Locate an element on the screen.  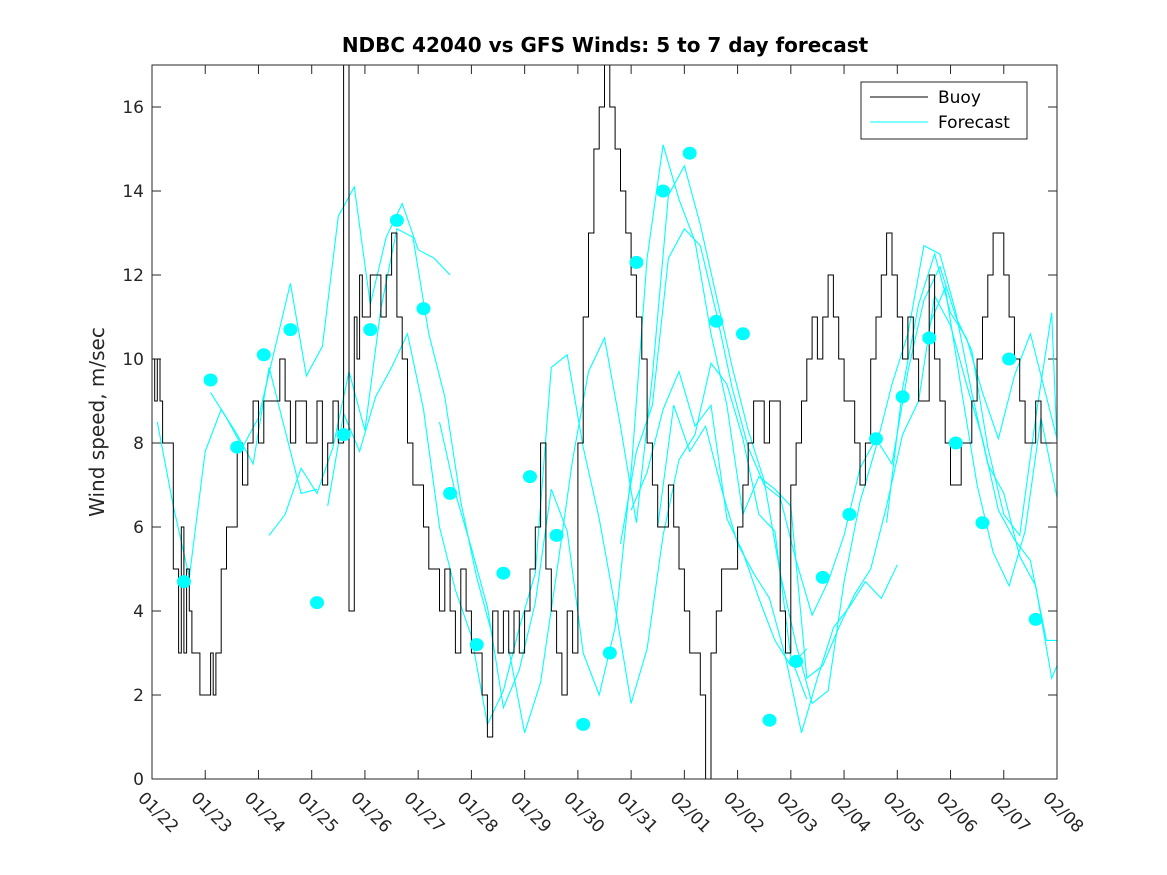
legend: Buoy Forecast is located at coordinates (944, 110).